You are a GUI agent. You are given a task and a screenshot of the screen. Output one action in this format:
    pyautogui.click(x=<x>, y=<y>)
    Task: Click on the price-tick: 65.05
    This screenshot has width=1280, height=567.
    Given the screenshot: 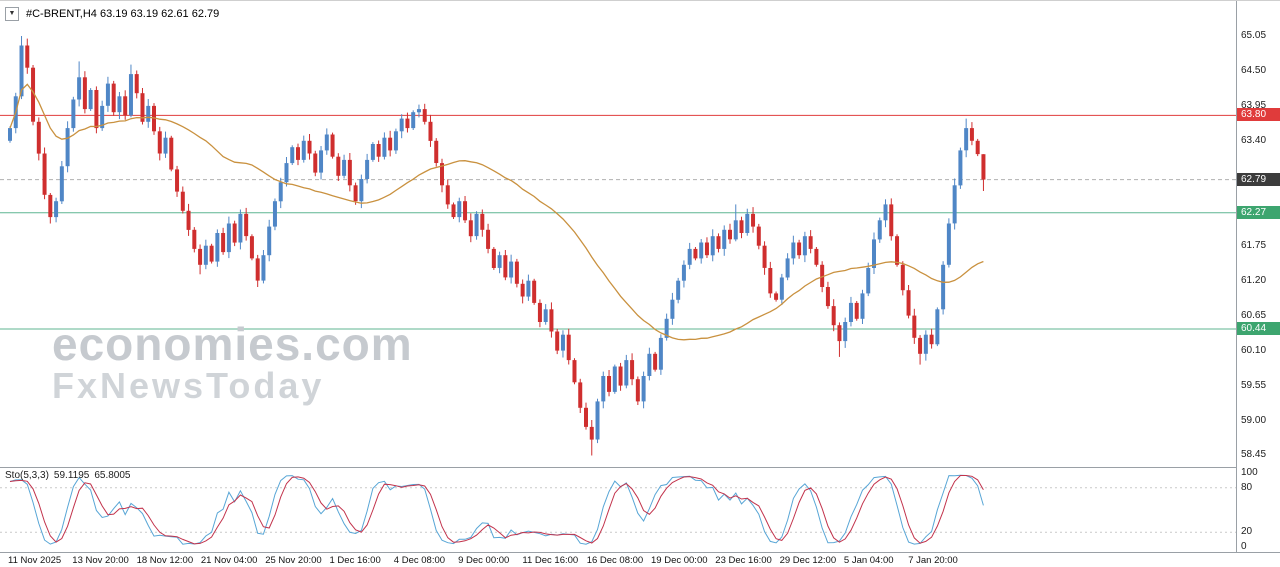 What is the action you would take?
    pyautogui.click(x=1254, y=35)
    